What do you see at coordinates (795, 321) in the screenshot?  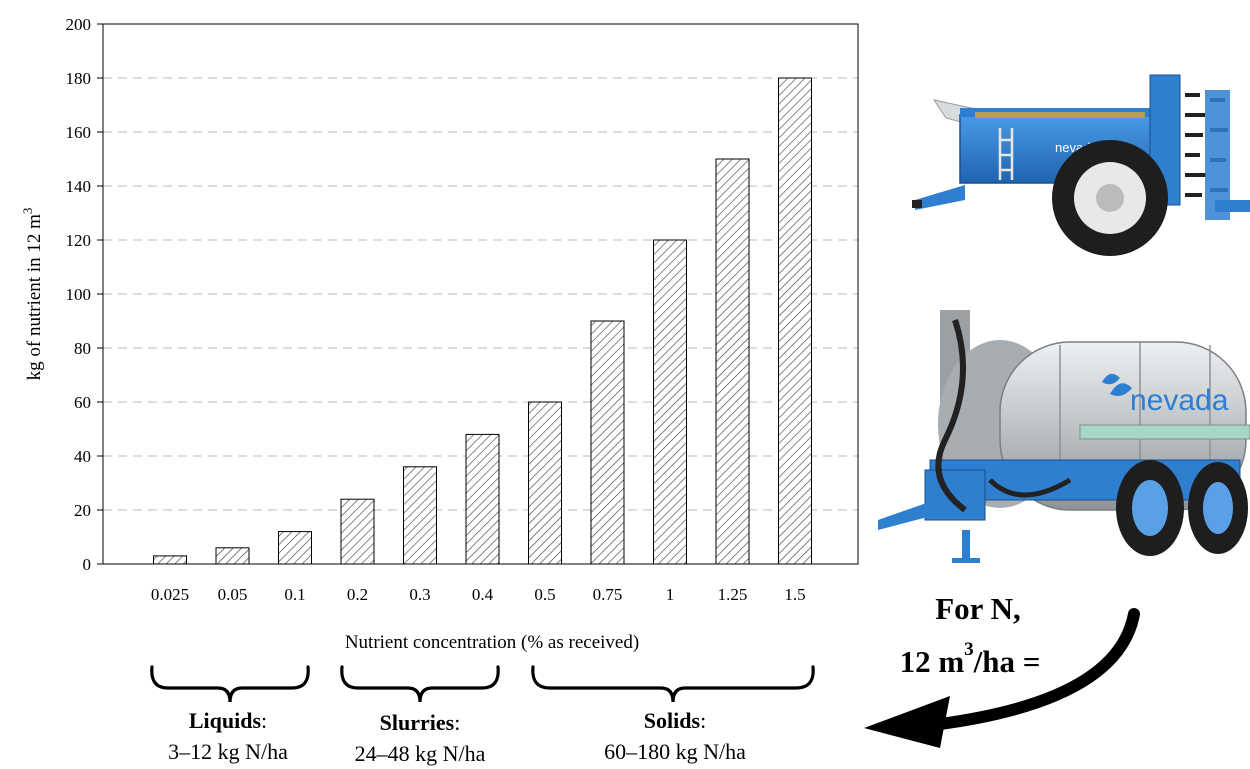 I see `bar-1.5` at bounding box center [795, 321].